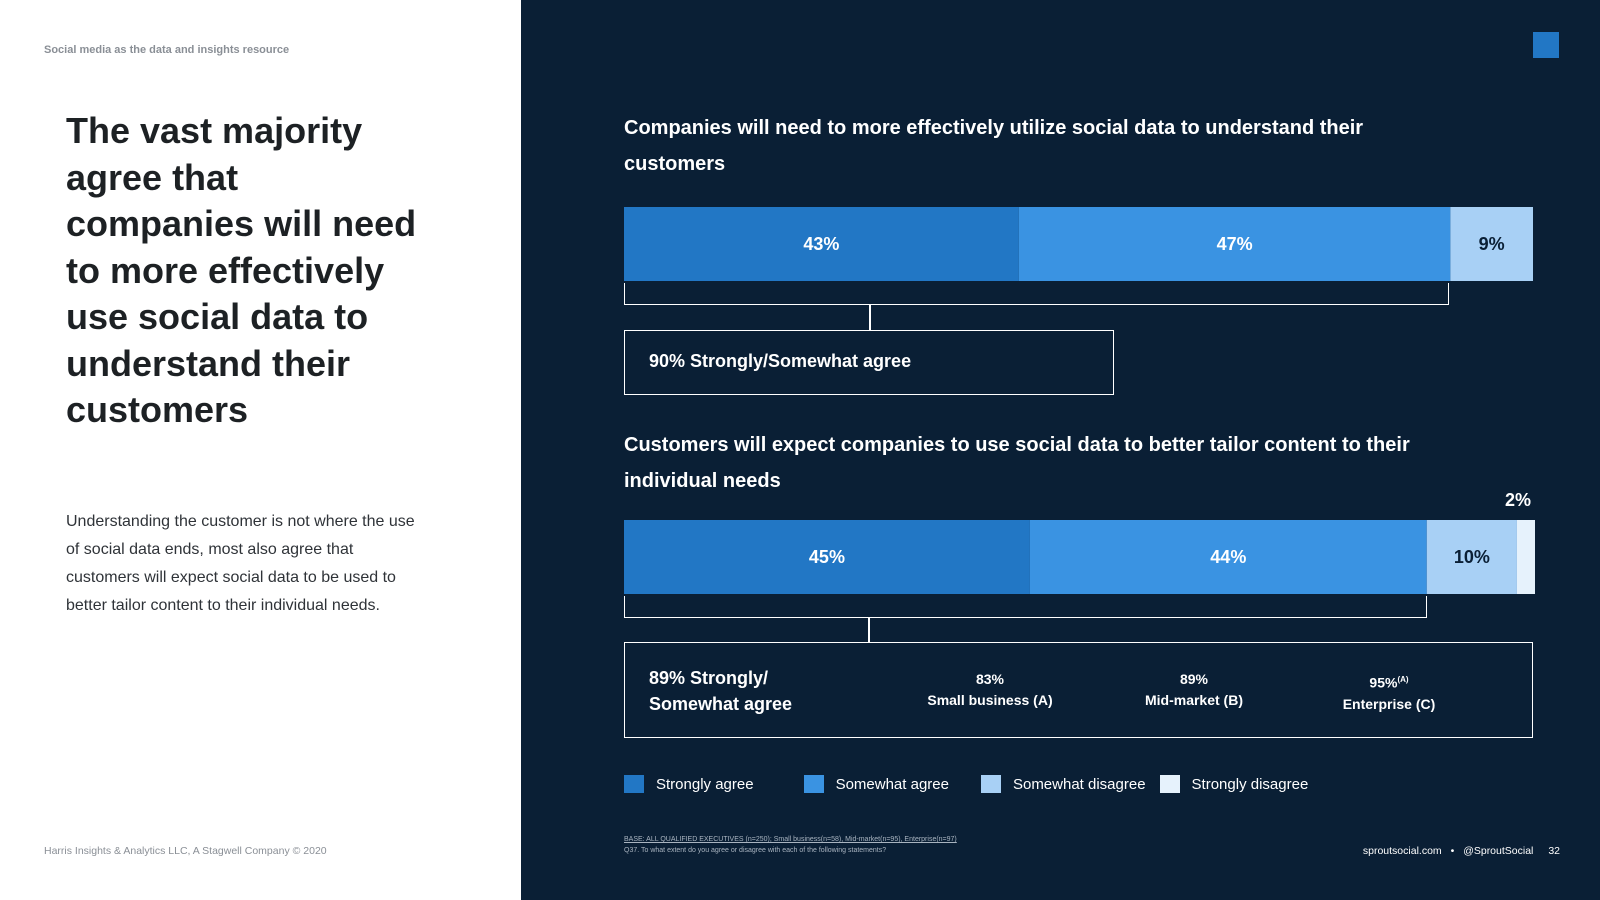 Image resolution: width=1600 pixels, height=900 pixels. Describe the element at coordinates (1518, 500) in the screenshot. I see `bar-value-label: 2%` at that location.